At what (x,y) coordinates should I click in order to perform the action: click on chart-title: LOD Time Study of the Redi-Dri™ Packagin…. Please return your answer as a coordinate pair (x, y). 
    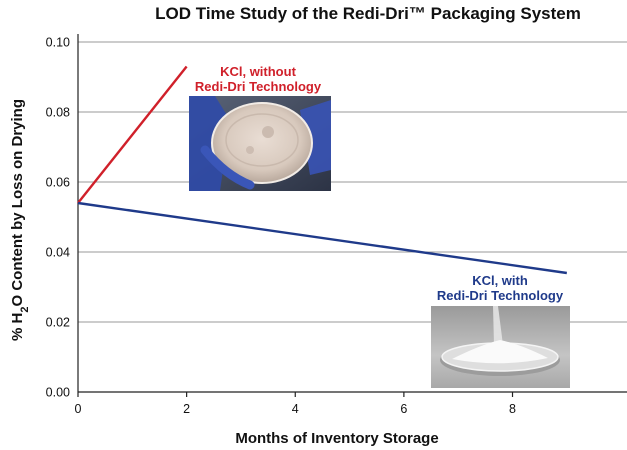
    Looking at the image, I should click on (368, 13).